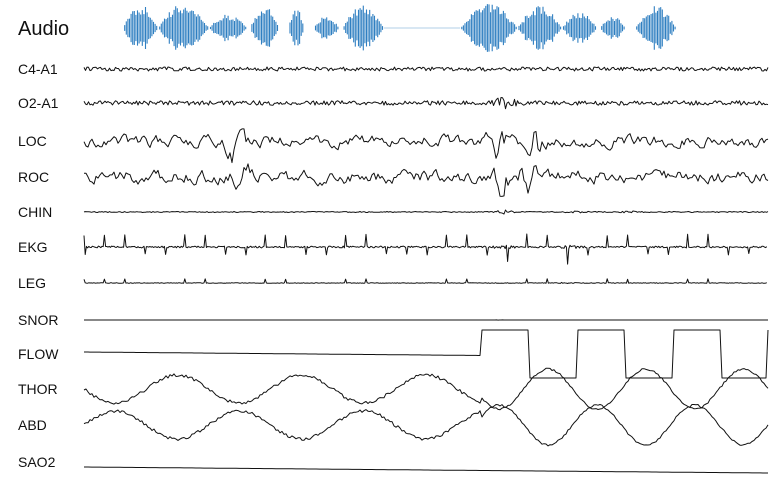 The image size is (774, 494). I want to click on trace-sao2, so click(426, 470).